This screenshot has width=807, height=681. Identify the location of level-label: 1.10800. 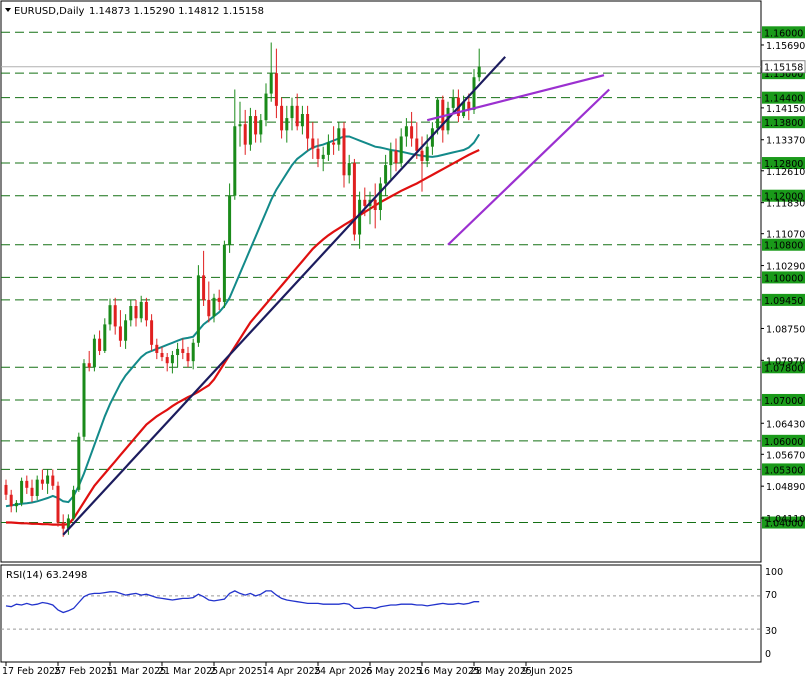
(783, 246).